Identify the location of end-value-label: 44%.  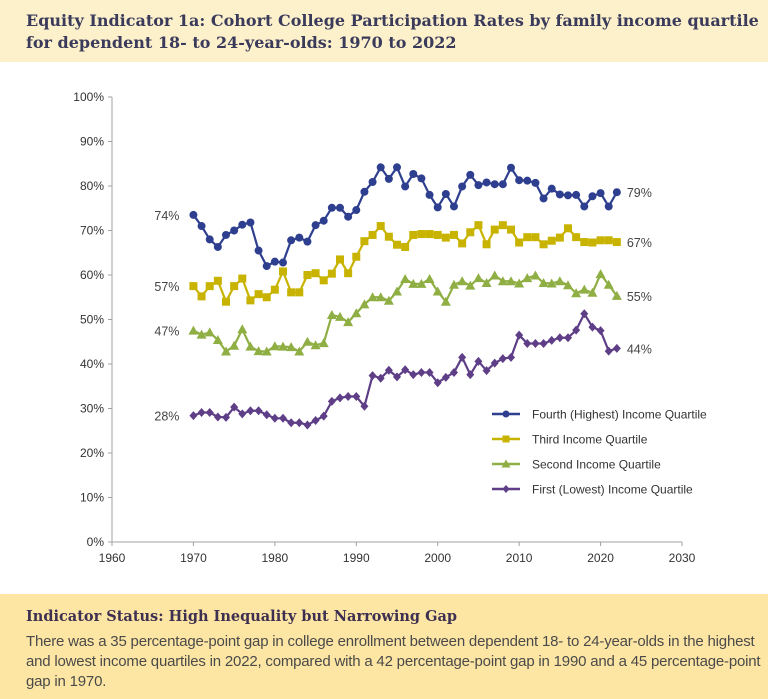
(639, 349).